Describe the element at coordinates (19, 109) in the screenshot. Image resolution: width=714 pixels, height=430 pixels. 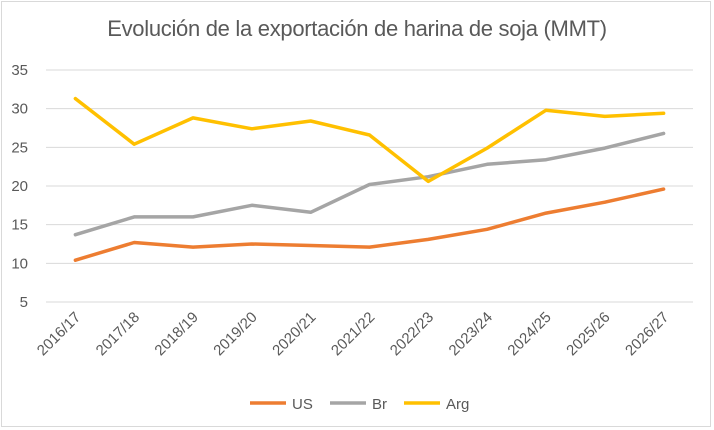
I see `y-tick-label: 30` at that location.